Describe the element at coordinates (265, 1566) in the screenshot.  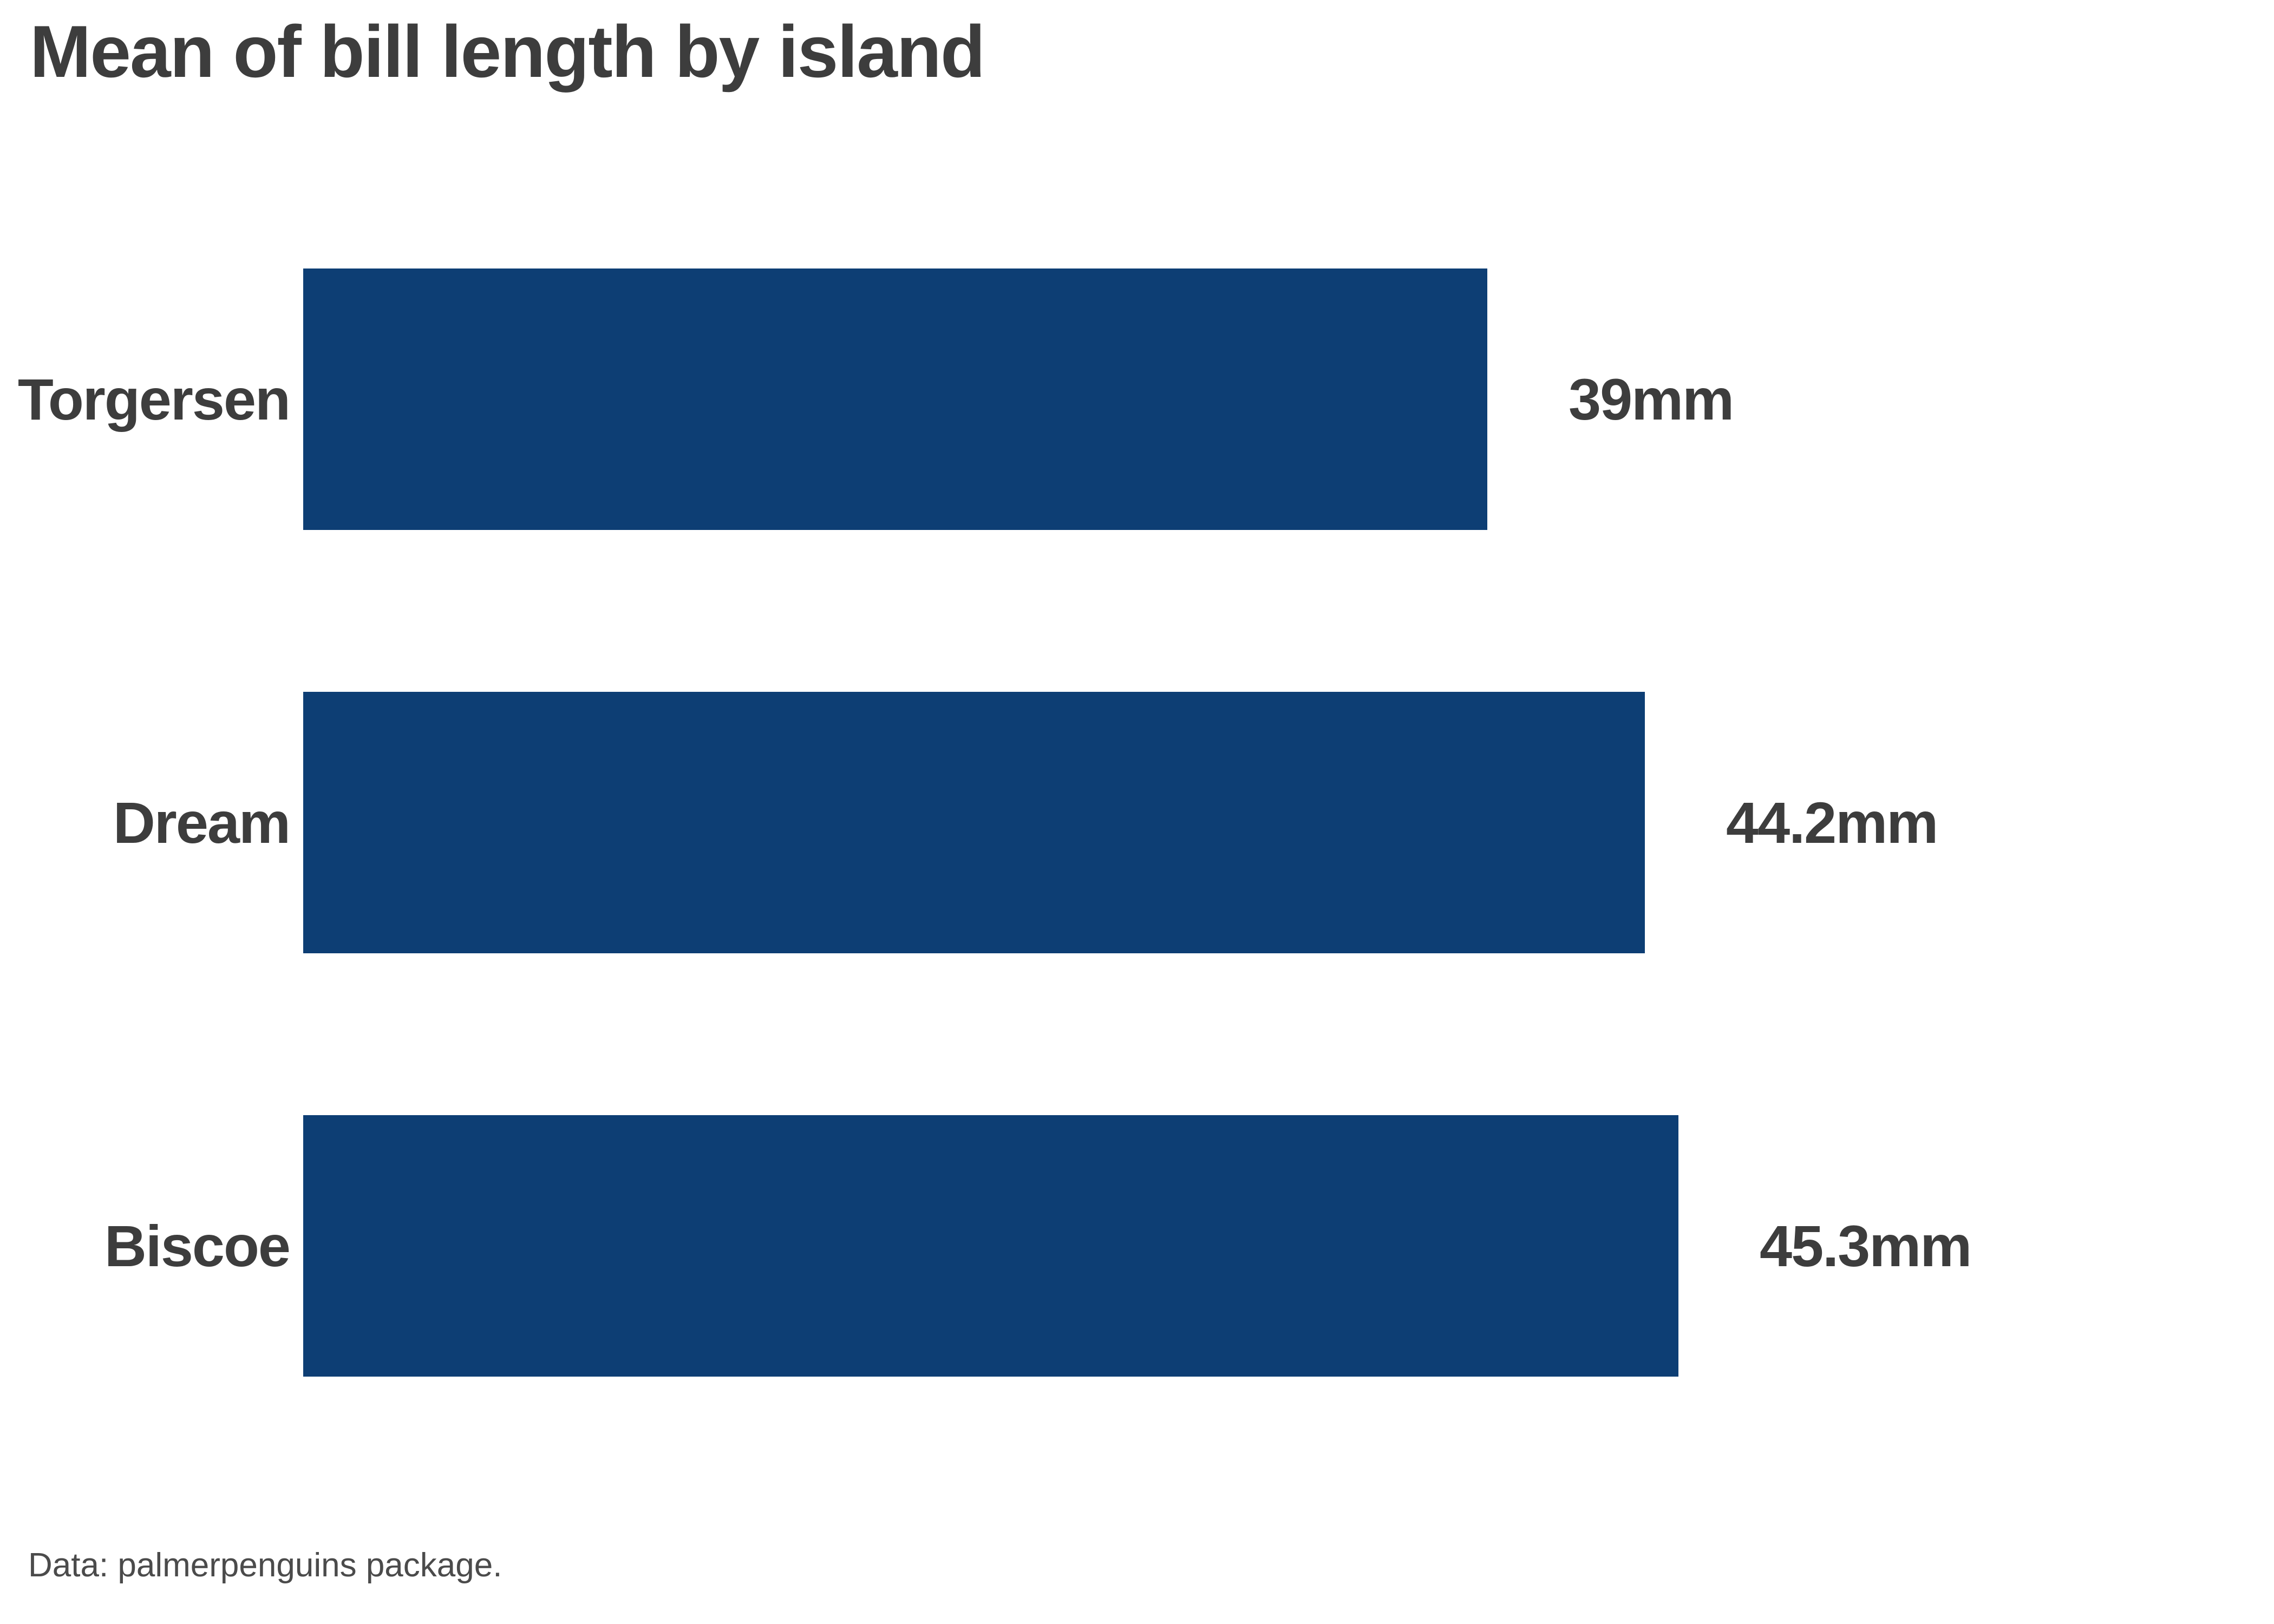
I see `chart-caption: Data: palmerpenguins package.` at that location.